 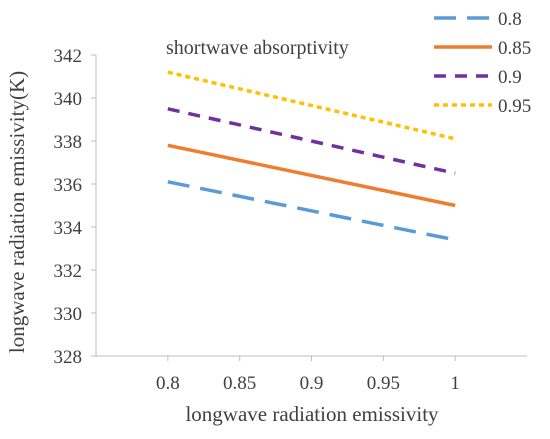 What do you see at coordinates (510, 77) in the screenshot?
I see `legend-label-0-9: 0.9` at bounding box center [510, 77].